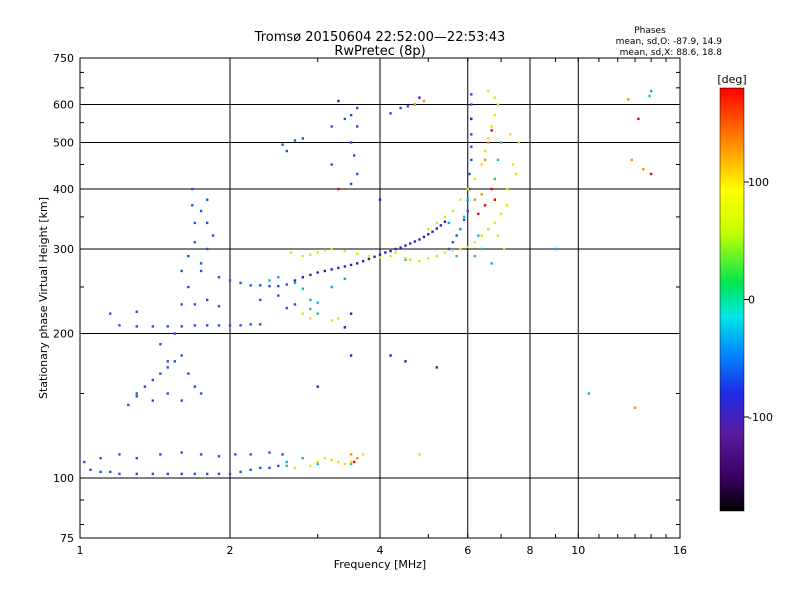 The height and width of the screenshot is (600, 800). I want to click on x-tick-label: 1, so click(80, 550).